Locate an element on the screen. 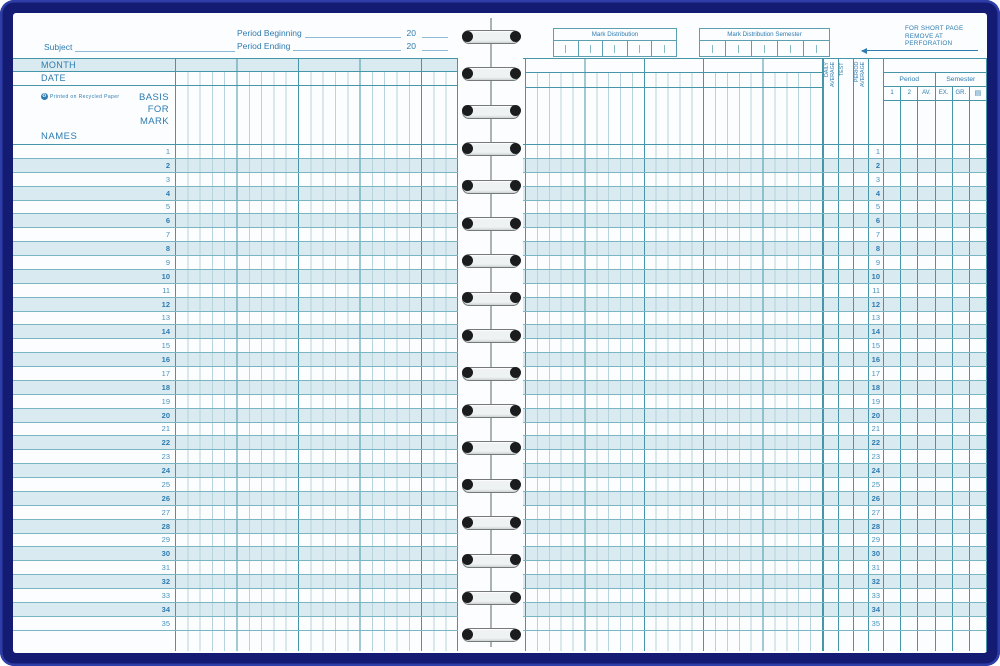  left-row: 12 is located at coordinates (235, 304).